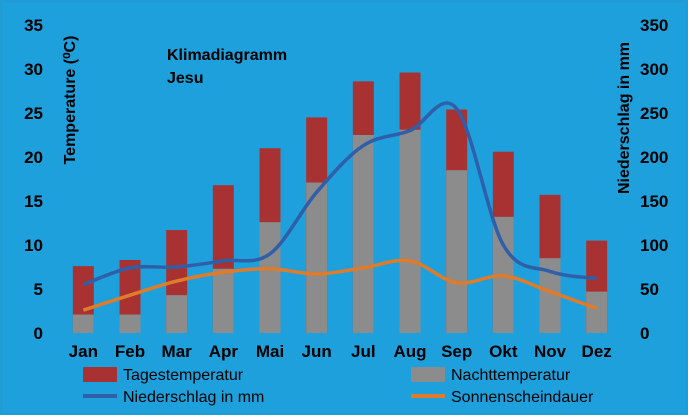 This screenshot has height=418, width=688. I want to click on y-tick-label: 5, so click(38, 289).